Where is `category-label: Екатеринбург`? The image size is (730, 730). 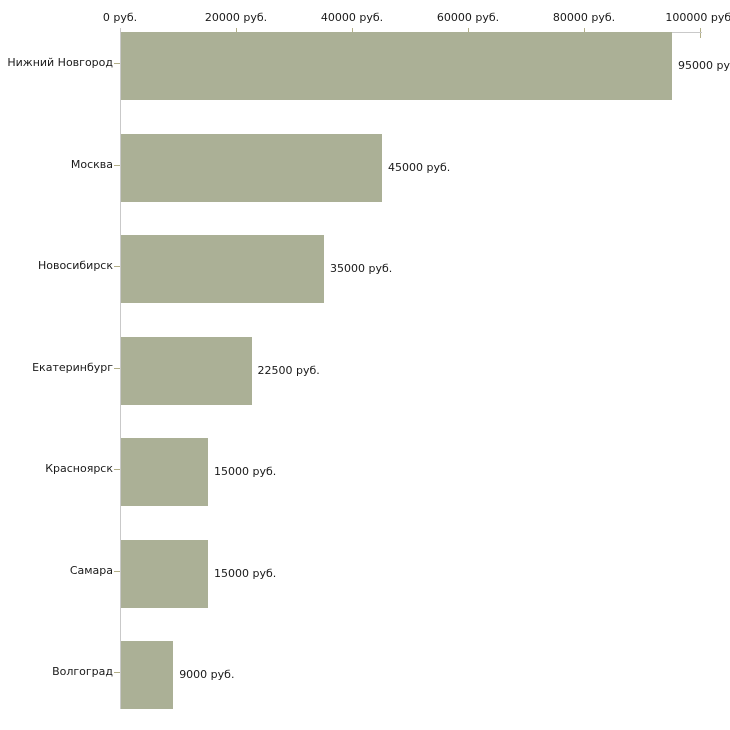 category-label: Екатеринбург is located at coordinates (72, 367).